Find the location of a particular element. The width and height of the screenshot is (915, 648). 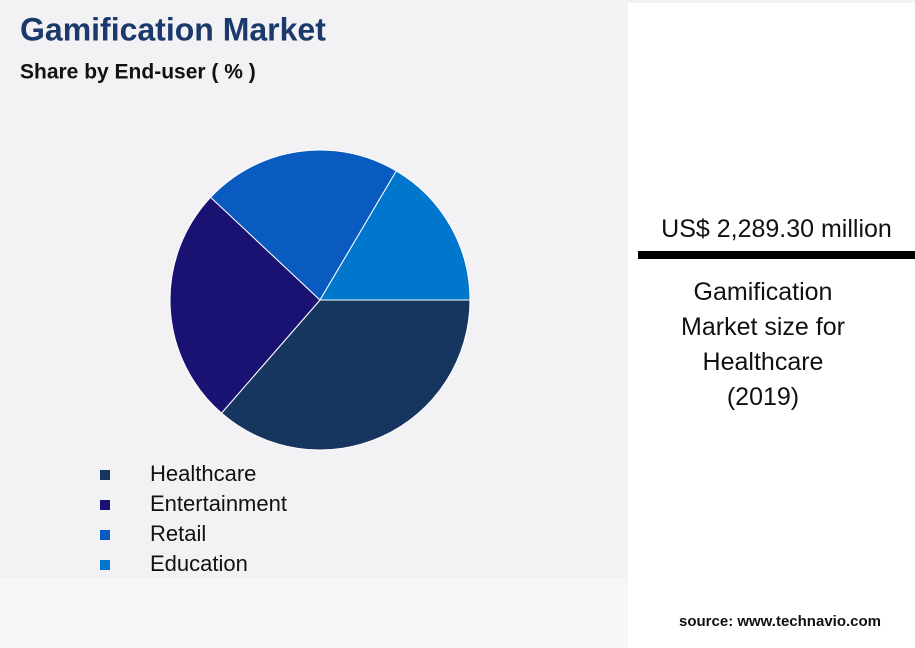

background is located at coordinates (314, 613).